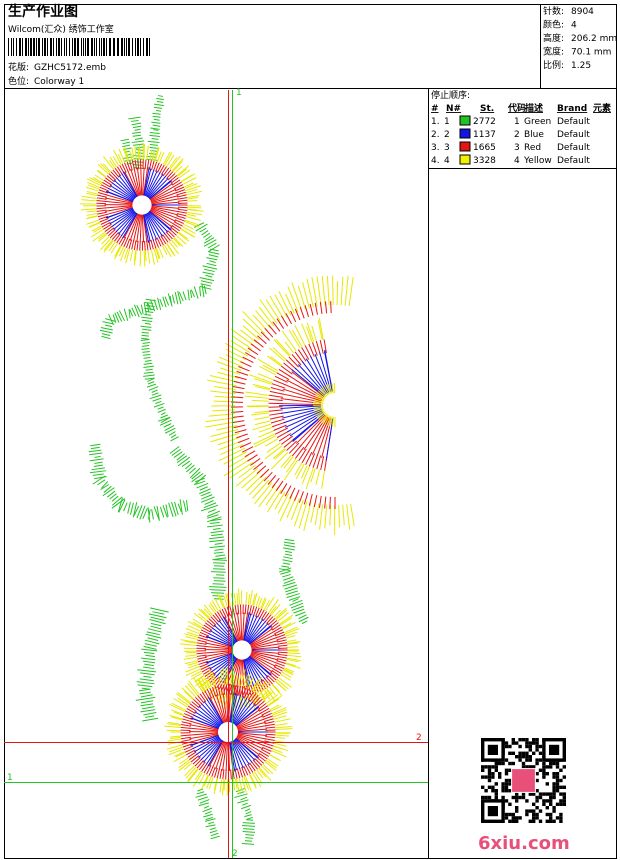  Describe the element at coordinates (534, 108) in the screenshot. I see `column-header: 描述` at that location.